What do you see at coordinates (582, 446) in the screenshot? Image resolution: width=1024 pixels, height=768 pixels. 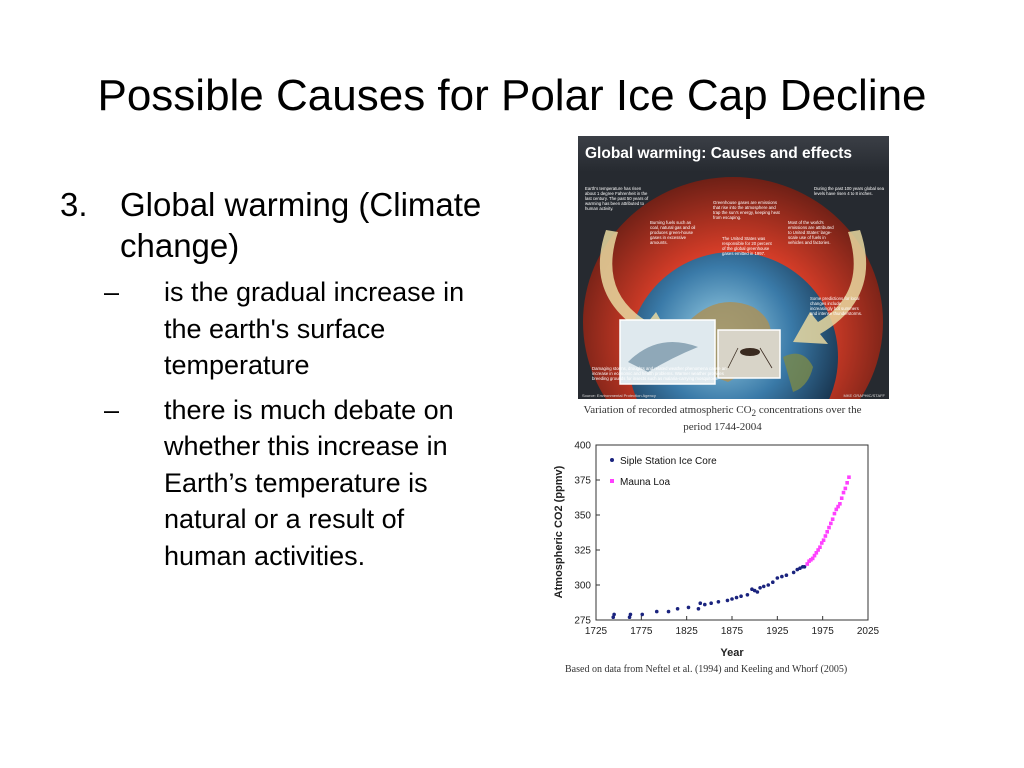 I see `y-tick-label: 400` at bounding box center [582, 446].